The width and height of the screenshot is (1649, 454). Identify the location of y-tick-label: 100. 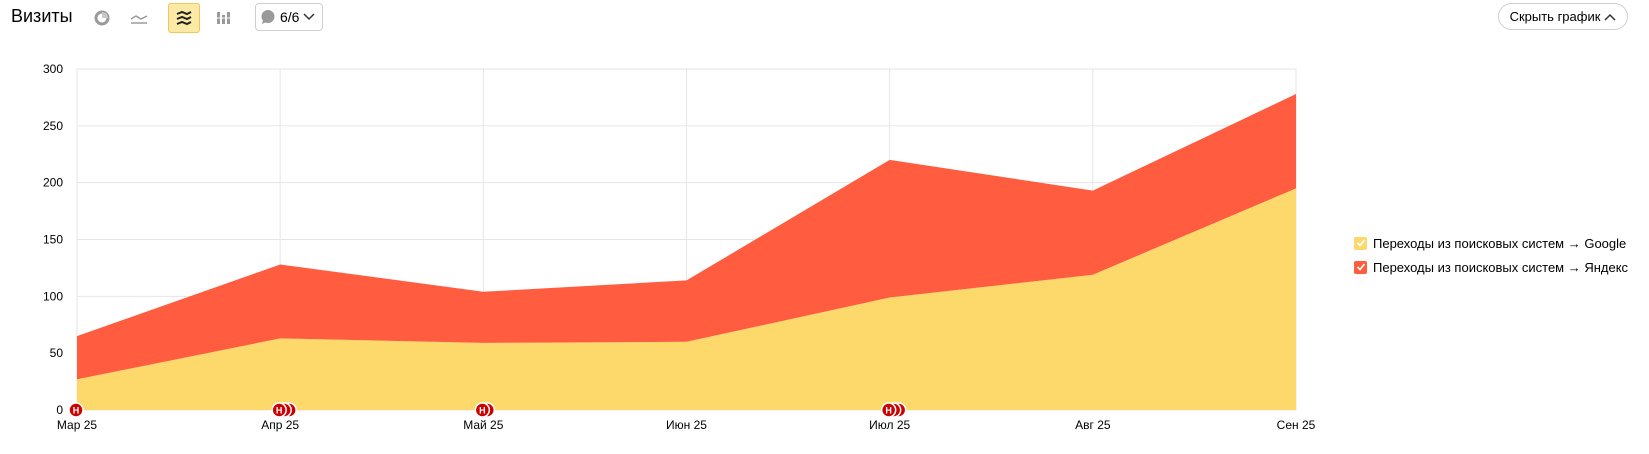
(53, 296).